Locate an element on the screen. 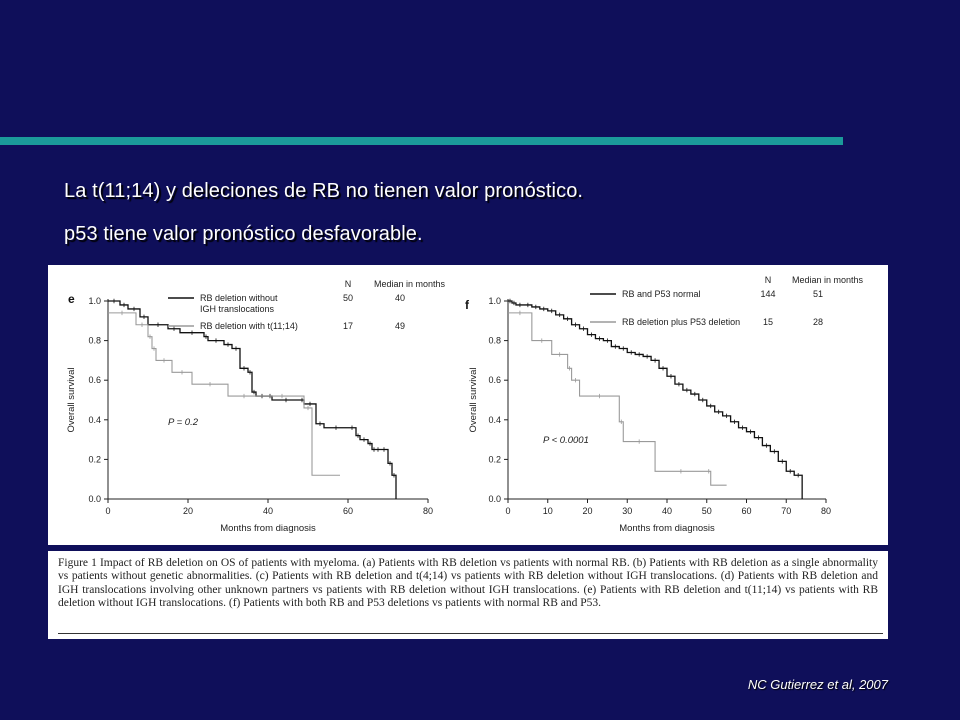 This screenshot has height=720, width=960. x-tick-label-f: 30 is located at coordinates (627, 511).